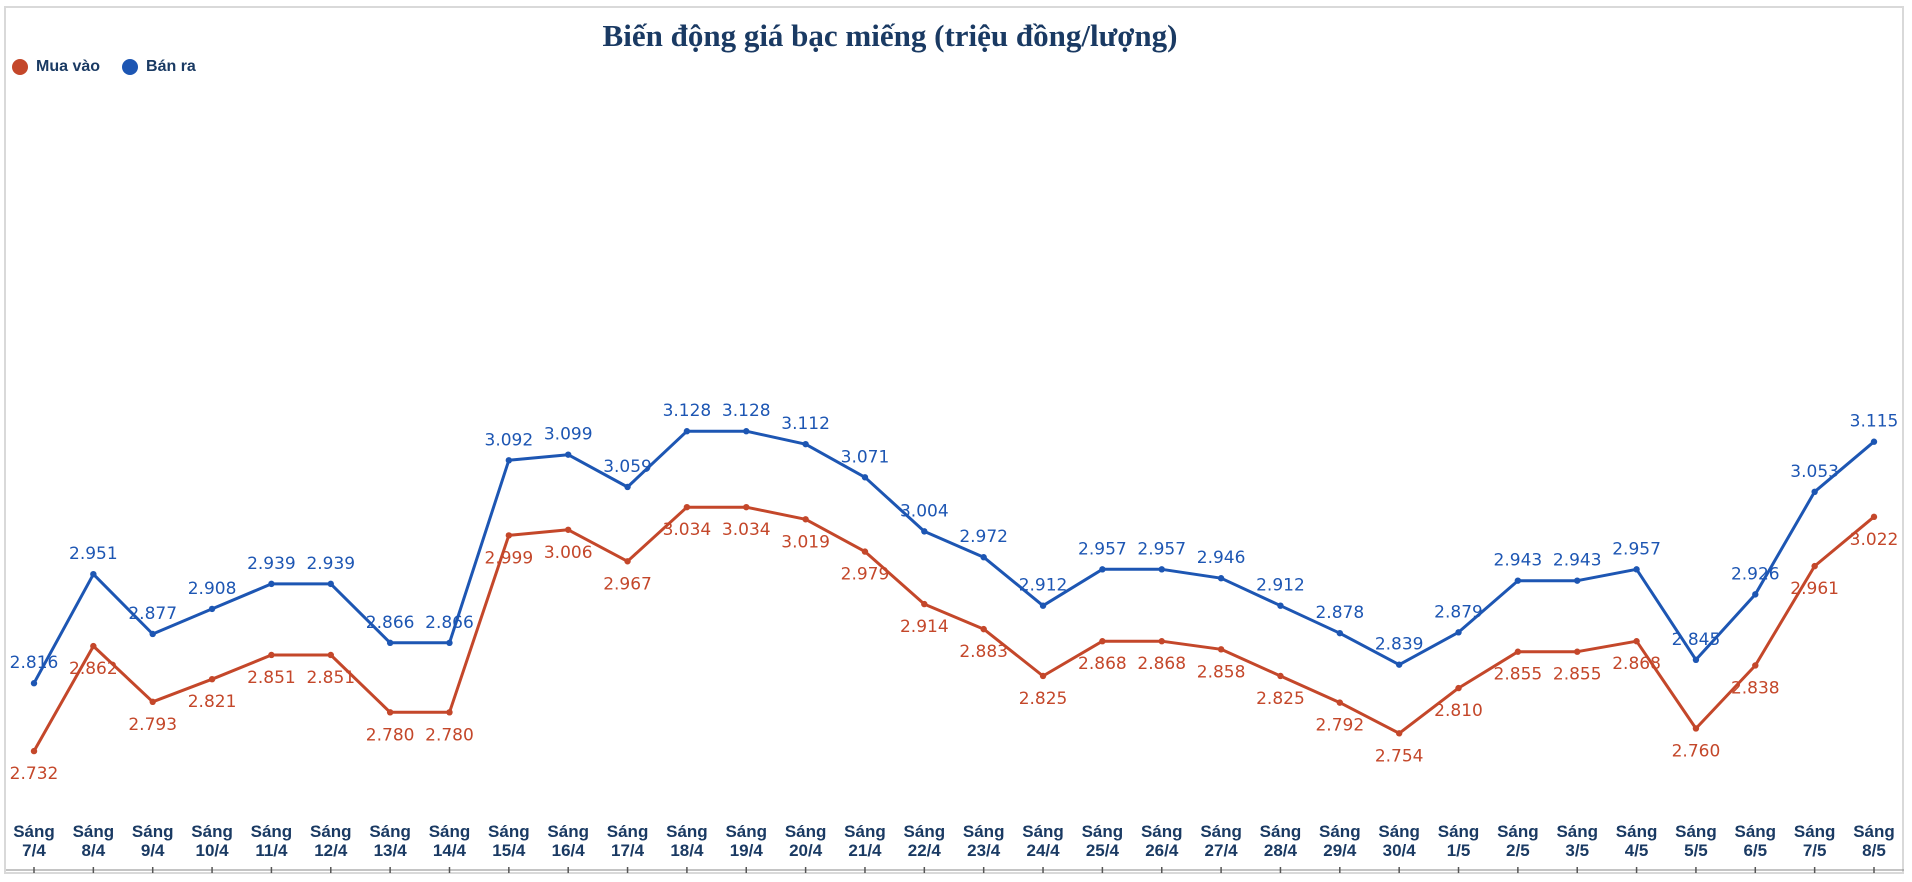  Describe the element at coordinates (1577, 561) in the screenshot. I see `data-label-ban-ra: 2.943` at that location.